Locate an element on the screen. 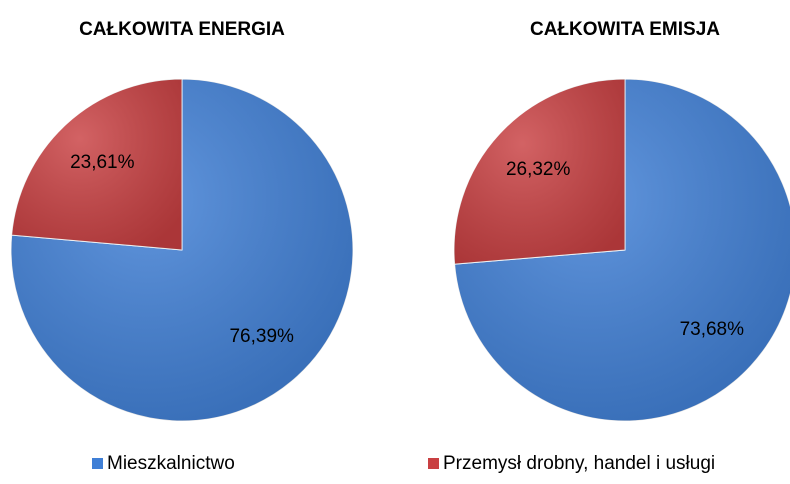  data-label: 73,68% is located at coordinates (712, 329).